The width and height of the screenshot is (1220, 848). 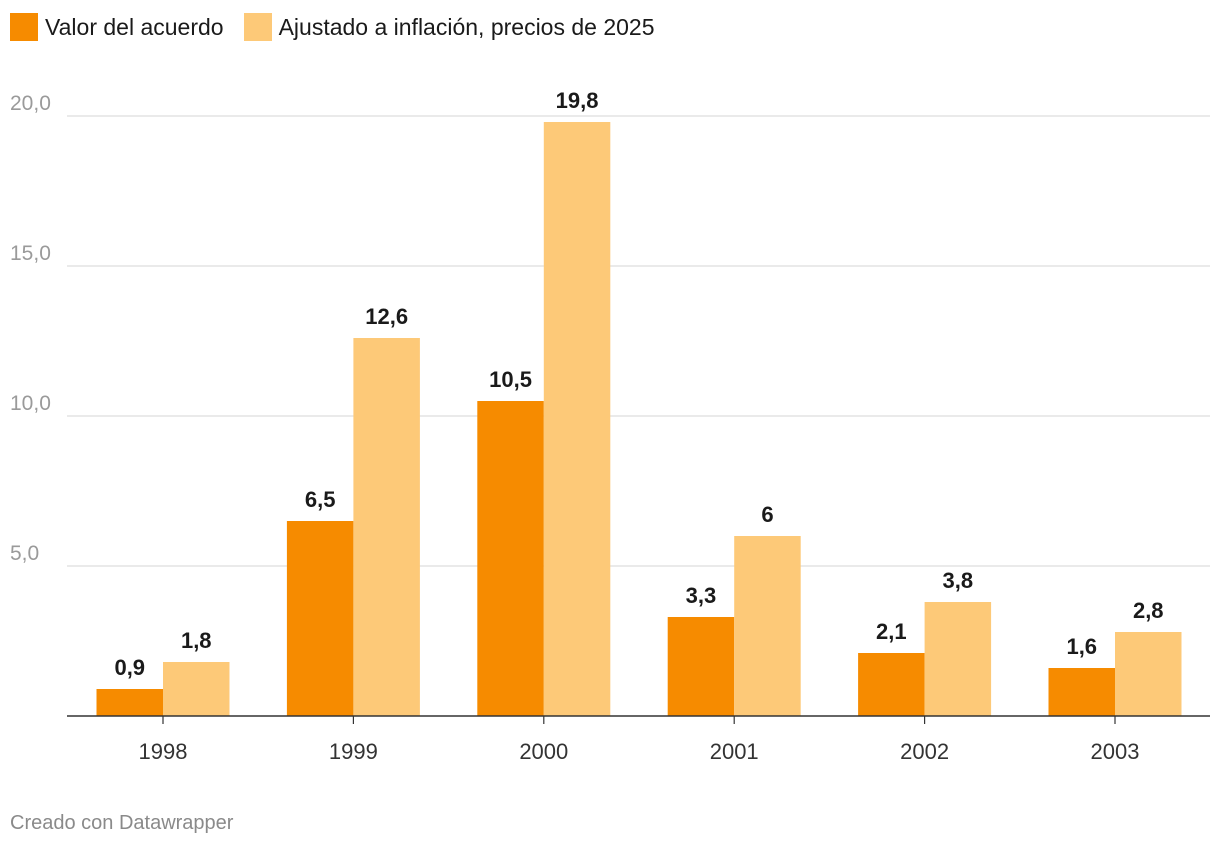 I want to click on bar-value-label: 10,5, so click(x=510, y=379).